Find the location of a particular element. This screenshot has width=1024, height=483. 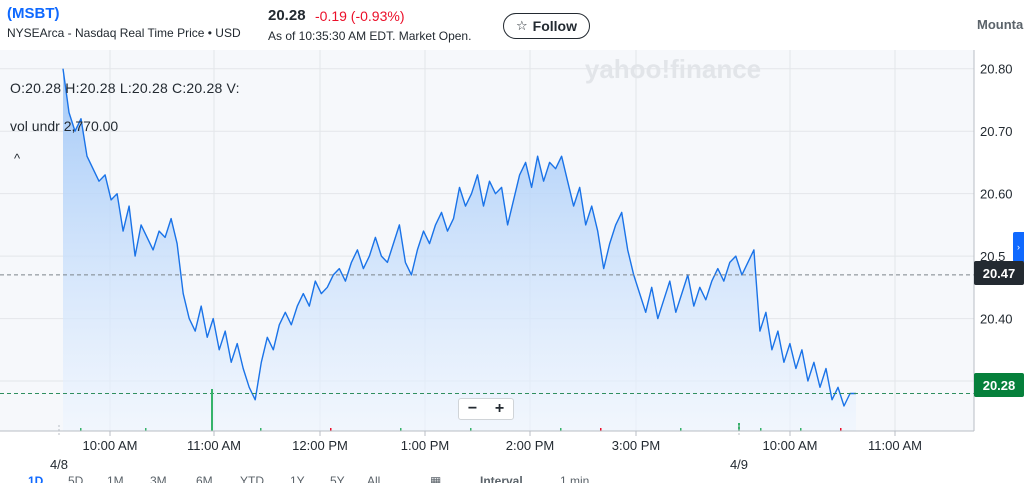

x-tick-label: 3:00 PM is located at coordinates (636, 445).